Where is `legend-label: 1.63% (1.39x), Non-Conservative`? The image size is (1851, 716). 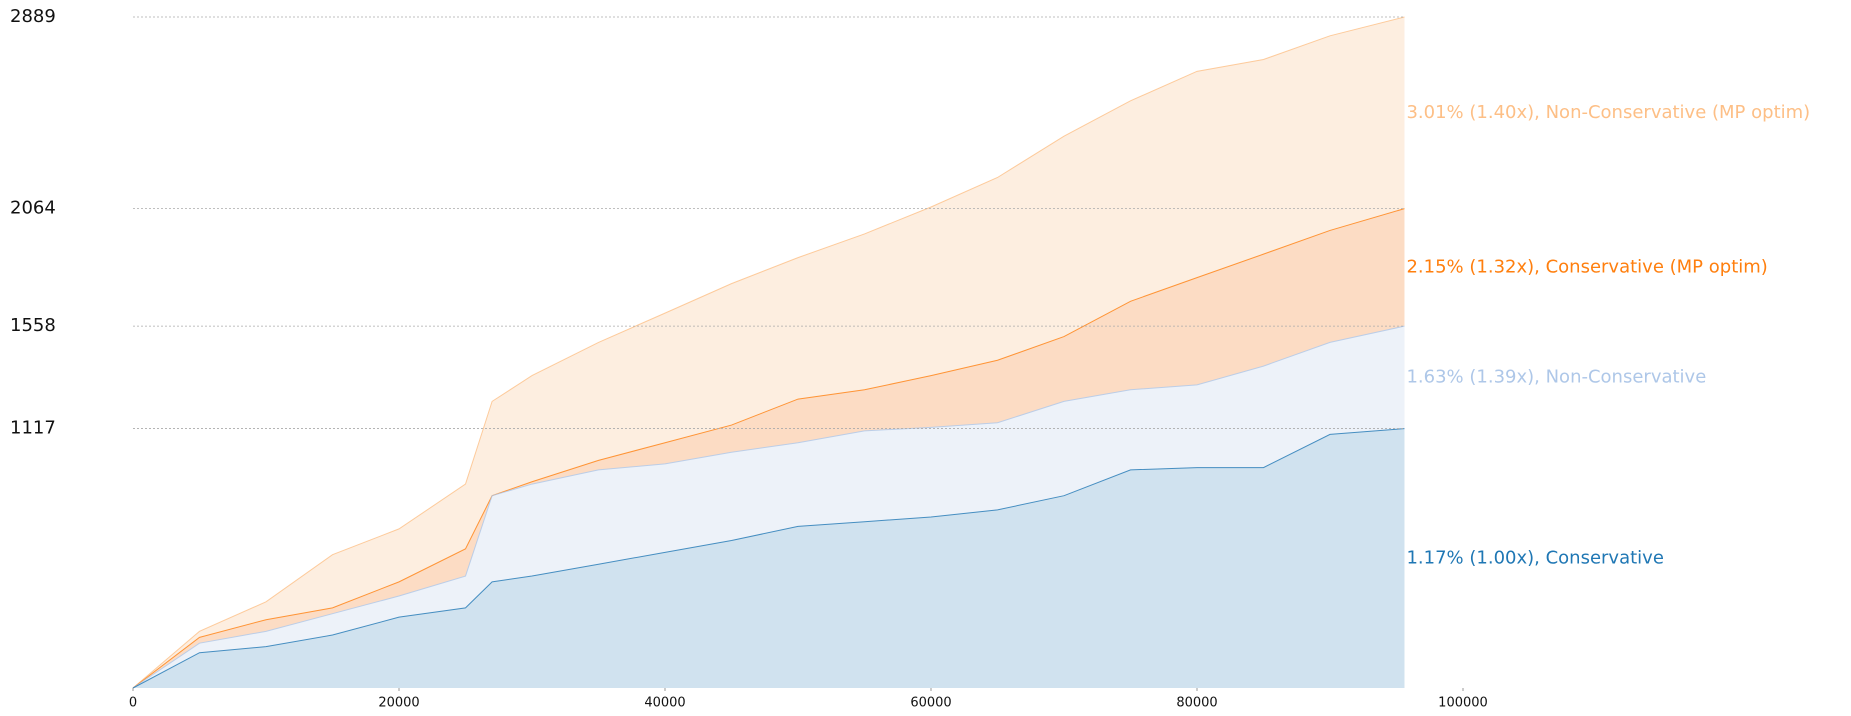
legend-label: 1.63% (1.39x), Non-Conservative is located at coordinates (1556, 376).